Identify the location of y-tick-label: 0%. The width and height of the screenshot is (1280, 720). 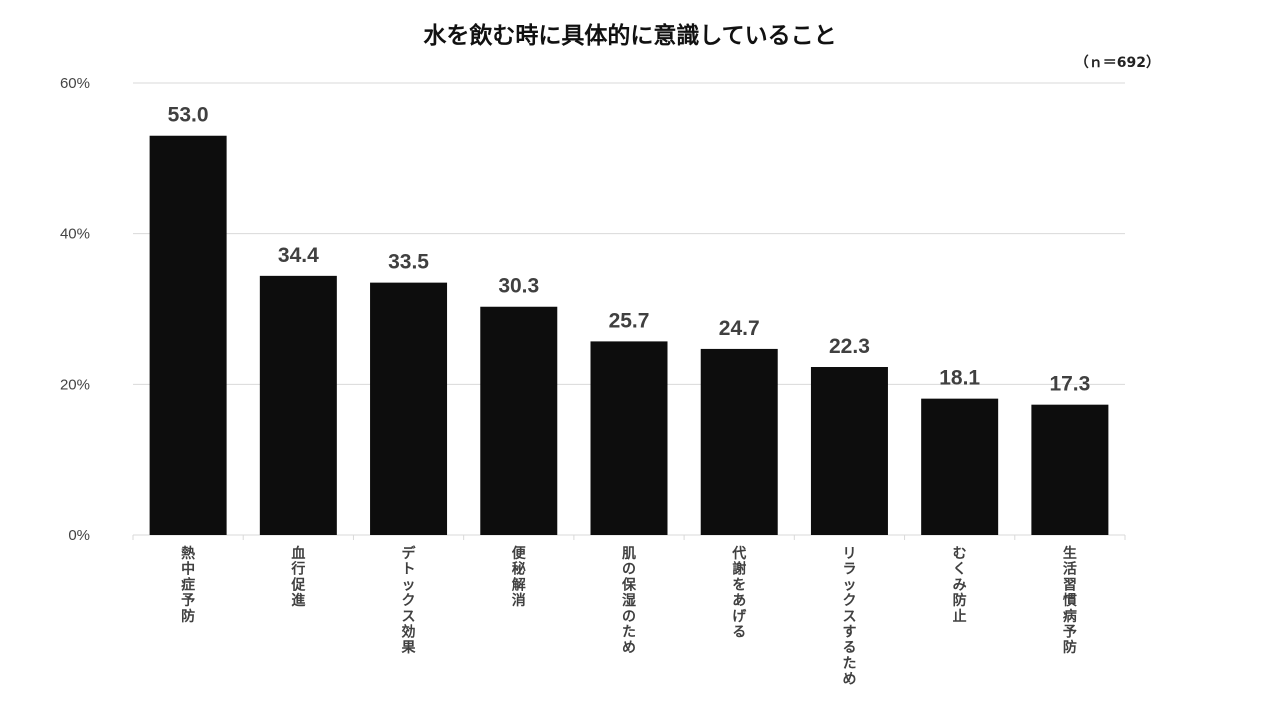
(79, 535).